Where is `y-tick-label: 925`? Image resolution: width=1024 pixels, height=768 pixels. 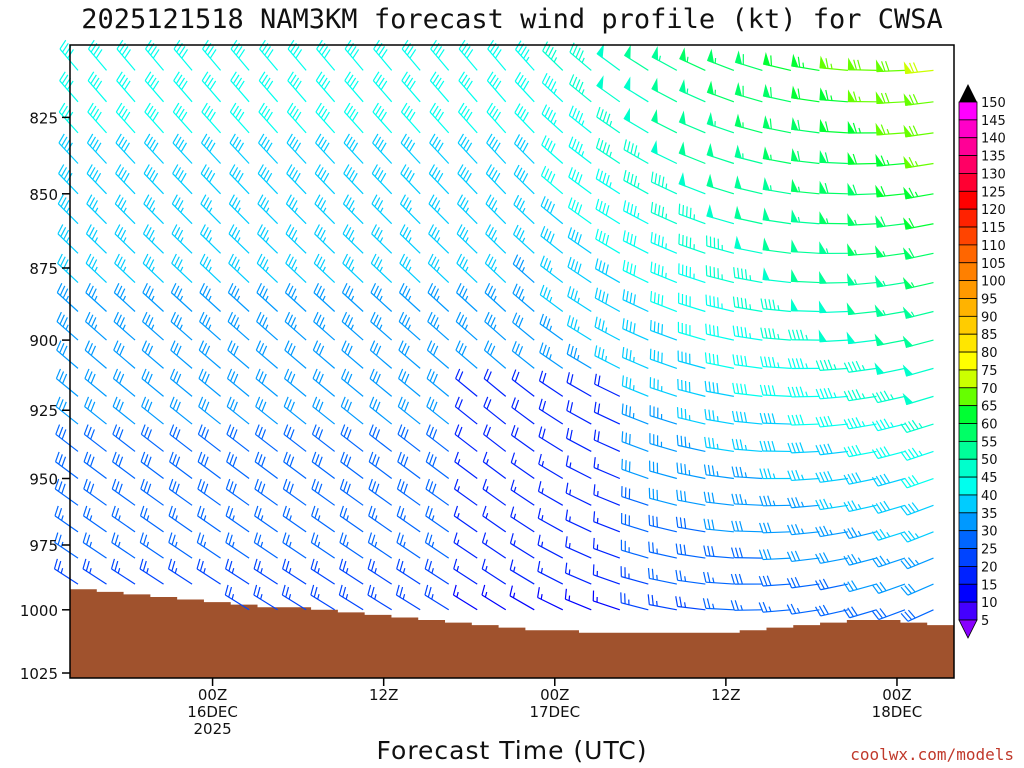
y-tick-label: 925 is located at coordinates (43, 411).